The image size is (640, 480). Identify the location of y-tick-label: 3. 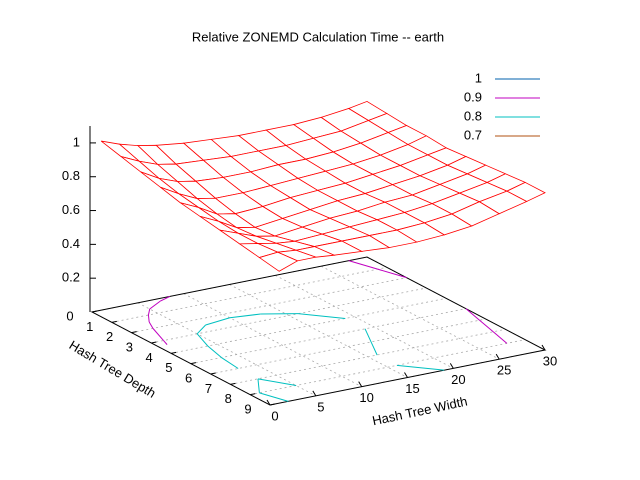
(129, 346).